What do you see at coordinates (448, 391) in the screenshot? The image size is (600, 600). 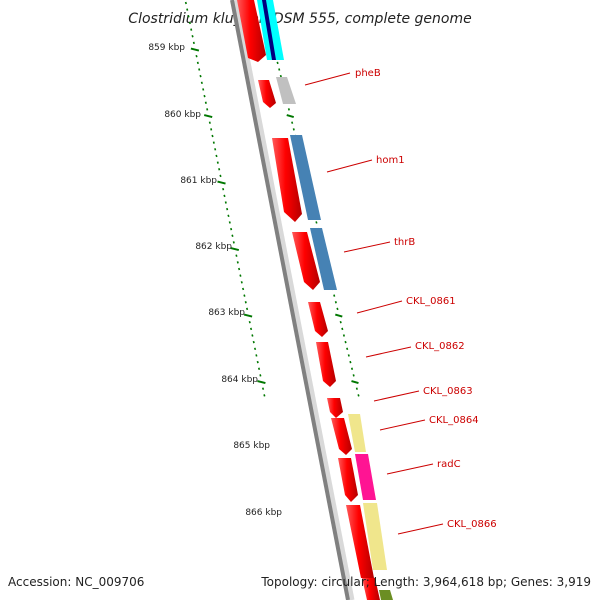 I see `gene-label: CKL_0863` at bounding box center [448, 391].